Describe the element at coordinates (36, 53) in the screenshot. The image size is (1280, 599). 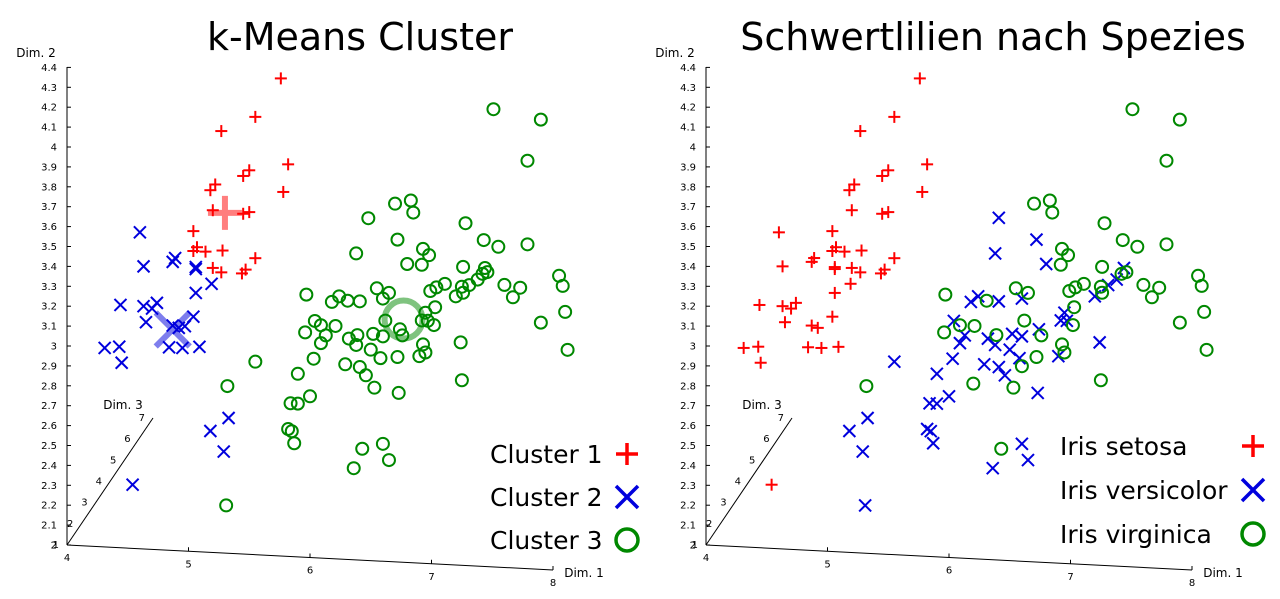
I see `y-axis-label: Dim. 2` at that location.